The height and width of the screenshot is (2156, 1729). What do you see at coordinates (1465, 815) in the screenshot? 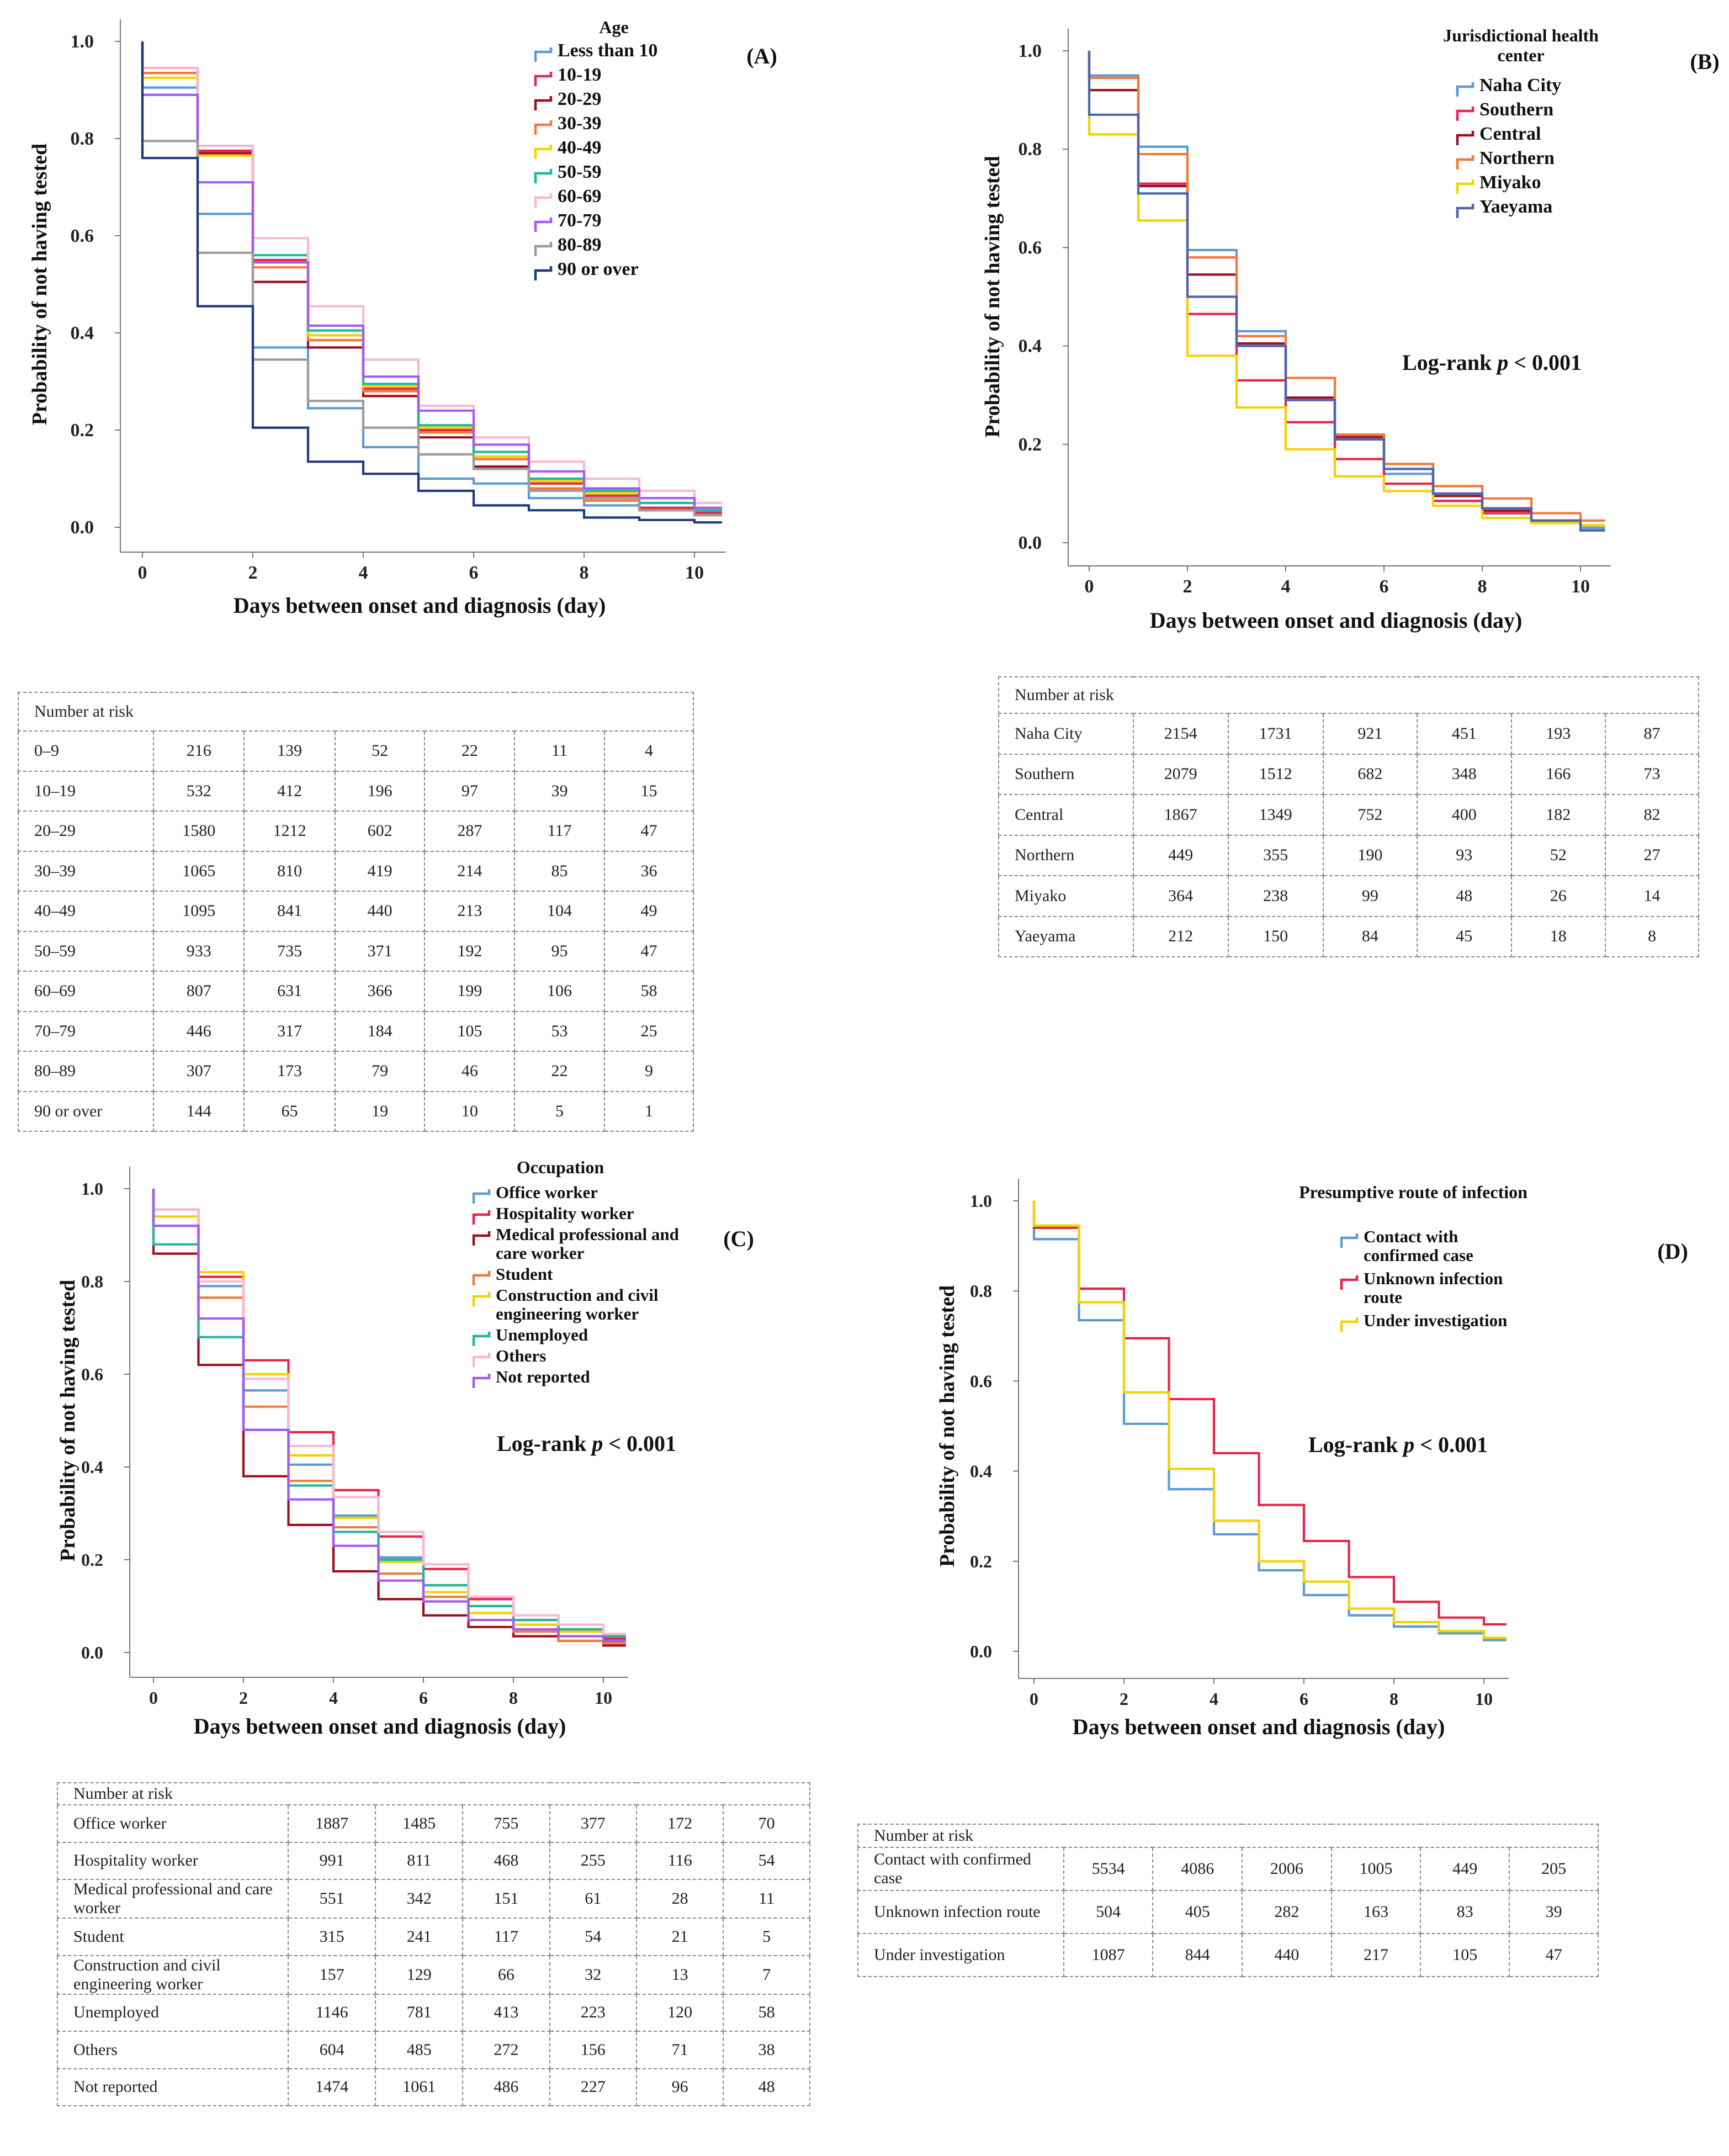
I see `risk-count: 400` at bounding box center [1465, 815].